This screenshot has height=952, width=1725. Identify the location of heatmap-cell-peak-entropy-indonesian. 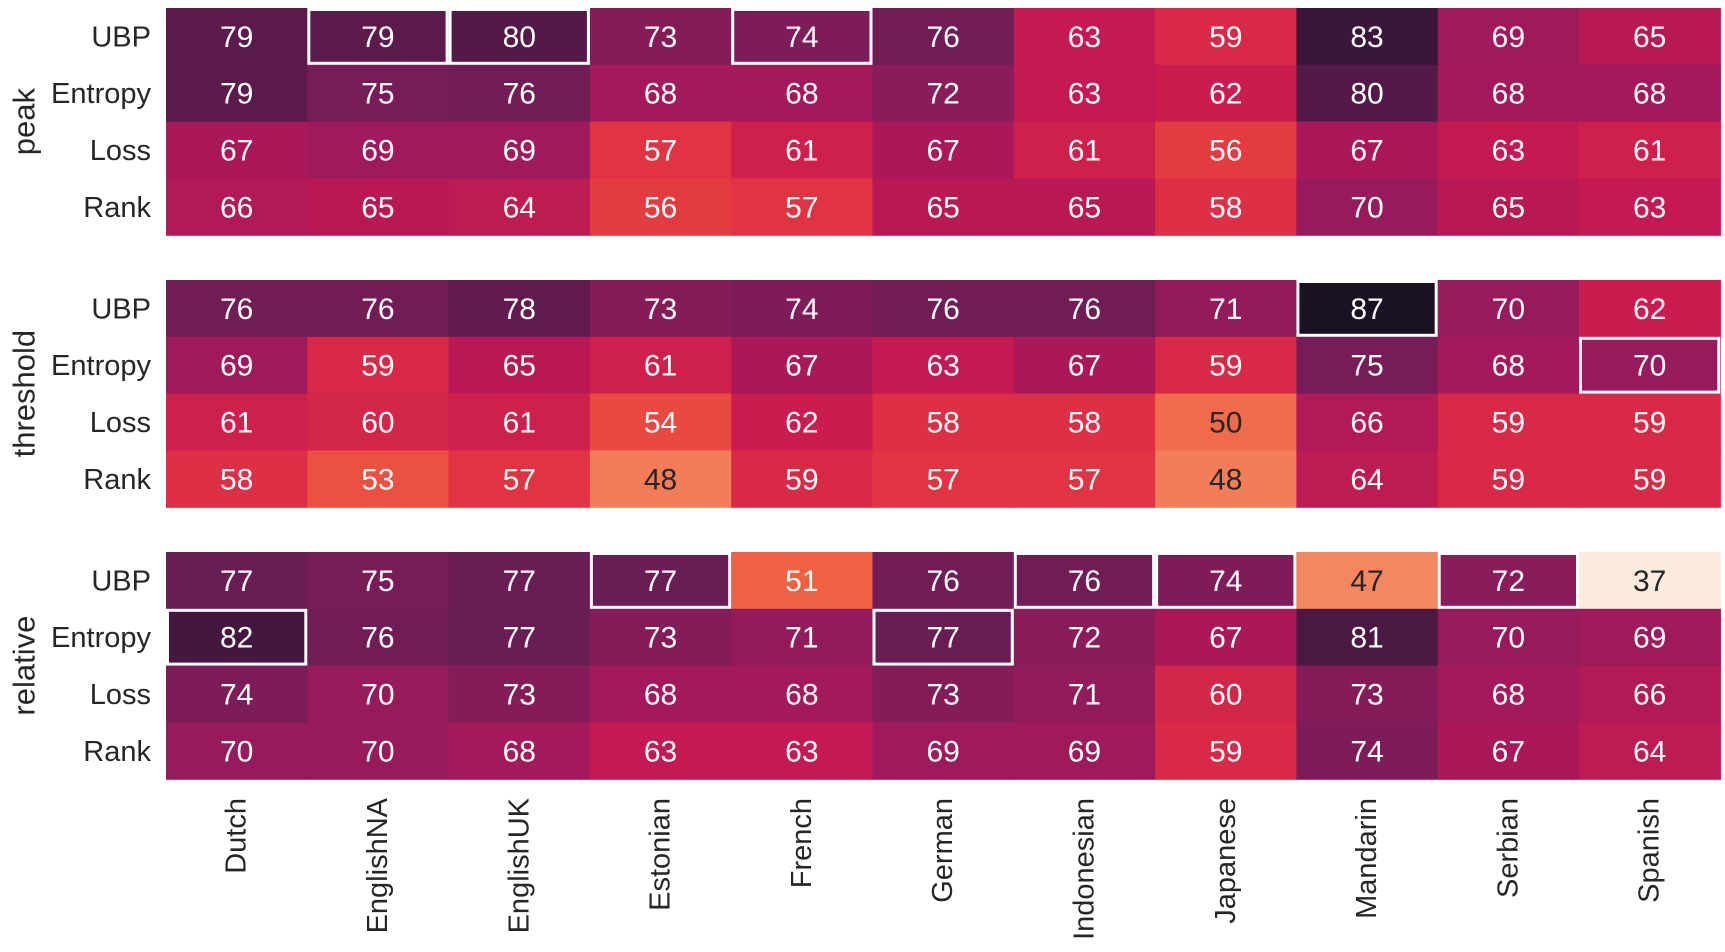
(1084, 93).